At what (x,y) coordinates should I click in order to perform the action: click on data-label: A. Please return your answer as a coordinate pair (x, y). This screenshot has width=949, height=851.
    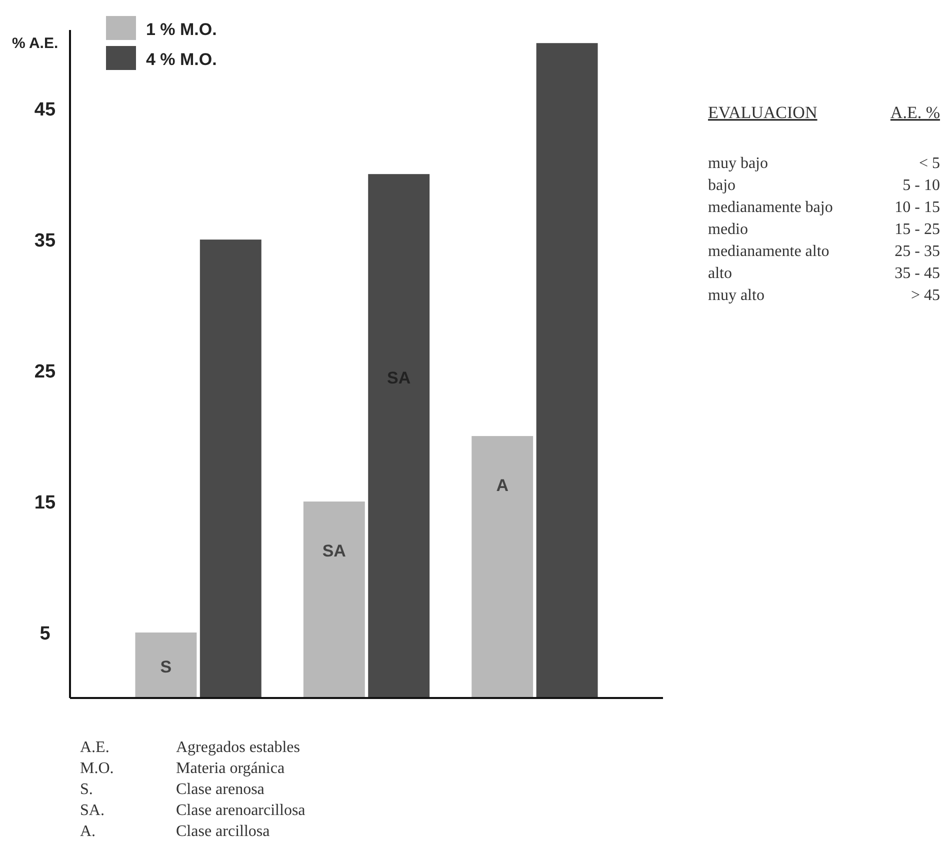
    Looking at the image, I should click on (502, 486).